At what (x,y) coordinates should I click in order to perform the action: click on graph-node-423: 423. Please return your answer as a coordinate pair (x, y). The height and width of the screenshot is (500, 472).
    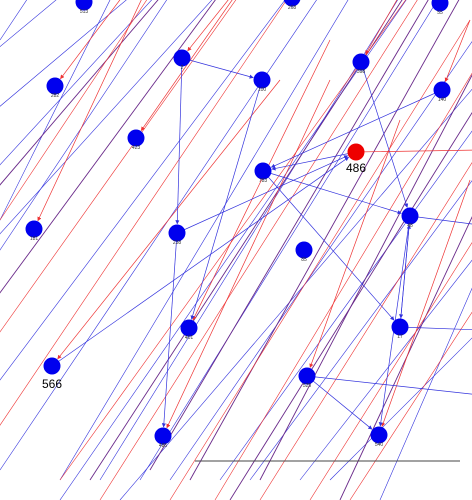
    Looking at the image, I should click on (136, 140).